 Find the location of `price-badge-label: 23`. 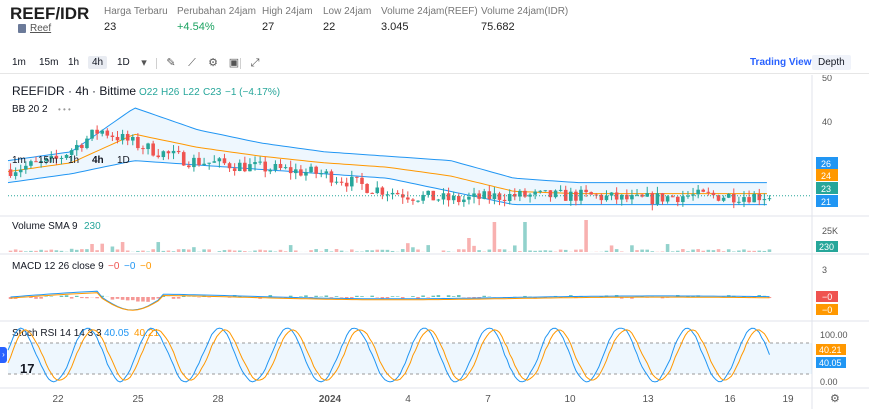

price-badge-label: 23 is located at coordinates (826, 189).